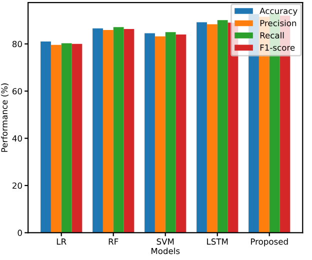 This screenshot has height=260, width=312. I want to click on x-tick-label: SVM, so click(165, 241).